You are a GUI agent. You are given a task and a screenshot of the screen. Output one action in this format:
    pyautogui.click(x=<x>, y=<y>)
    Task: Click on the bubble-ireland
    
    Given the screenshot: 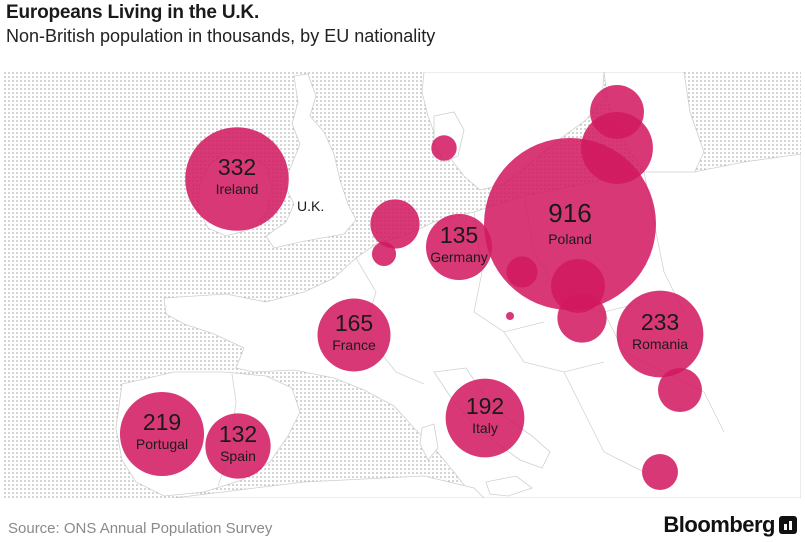 What is the action you would take?
    pyautogui.click(x=237, y=179)
    